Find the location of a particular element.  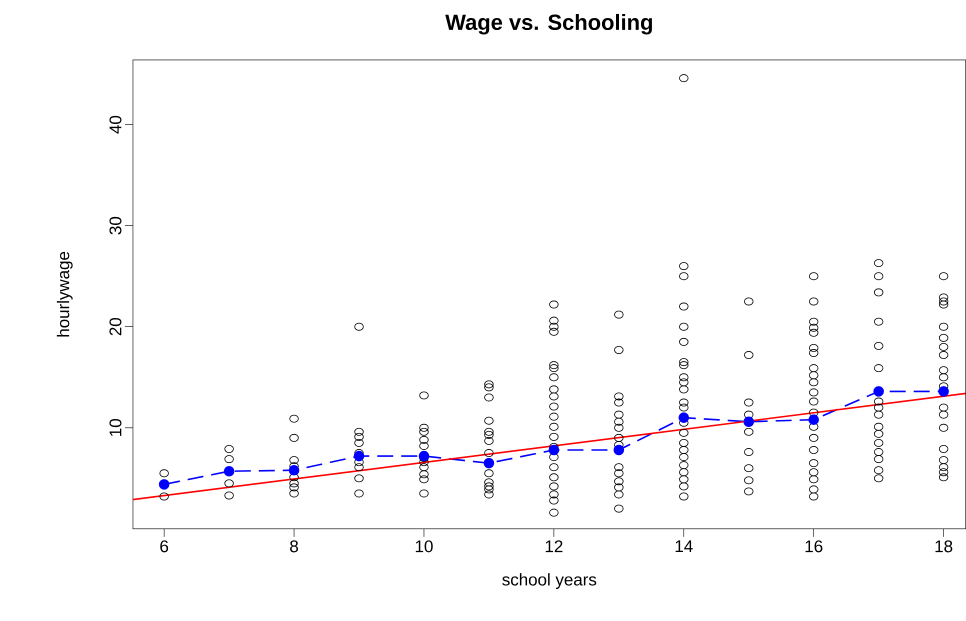

y-tick-label: 20 is located at coordinates (115, 327).